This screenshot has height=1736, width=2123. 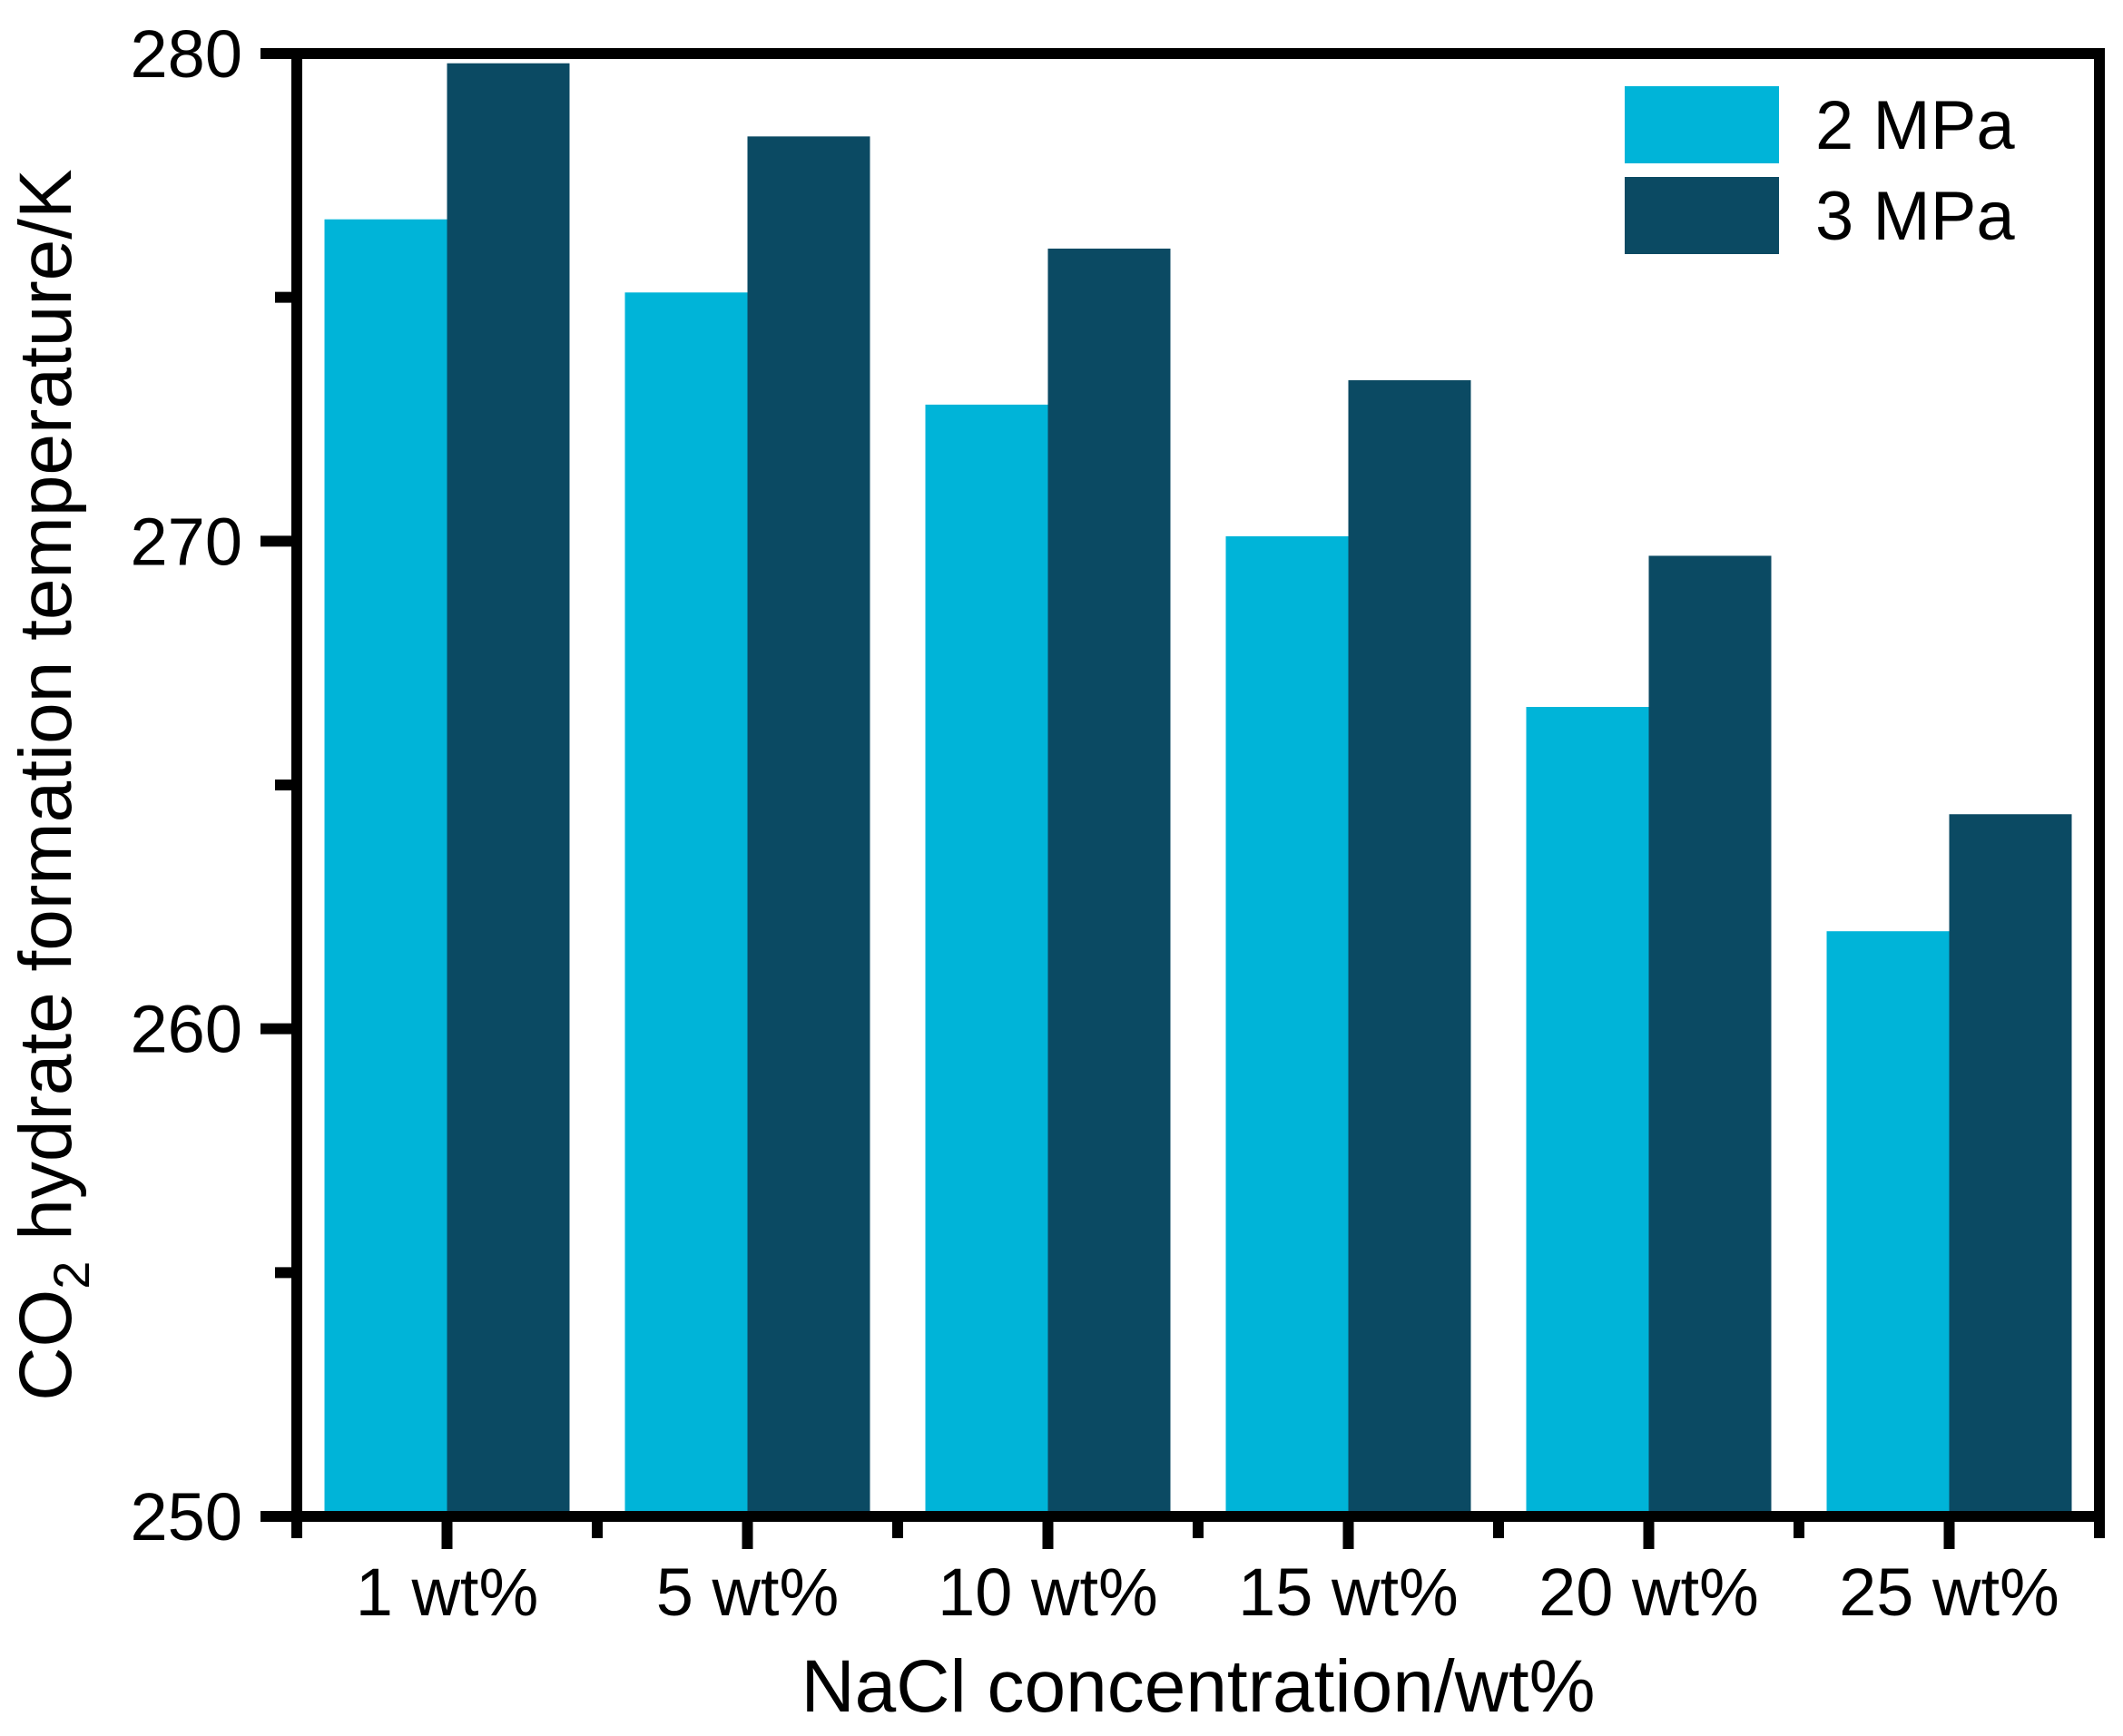 I want to click on y-tick-labels: 250 260 270 280, so click(x=187, y=785).